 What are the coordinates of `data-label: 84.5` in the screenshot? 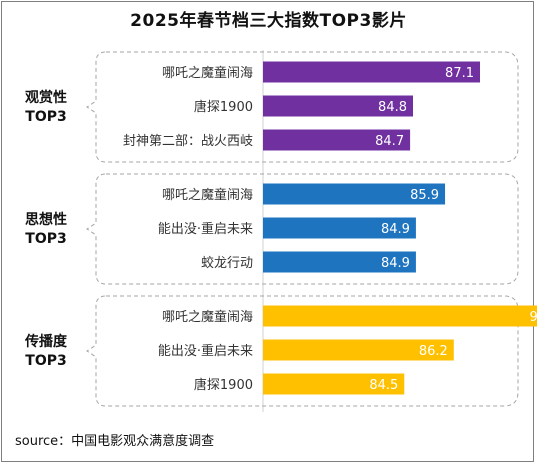 It's located at (383, 385).